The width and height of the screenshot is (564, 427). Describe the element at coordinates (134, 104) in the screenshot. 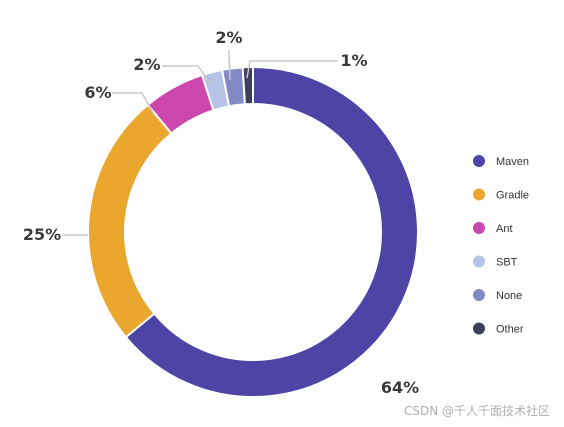

I see `leader-line-ant` at that location.